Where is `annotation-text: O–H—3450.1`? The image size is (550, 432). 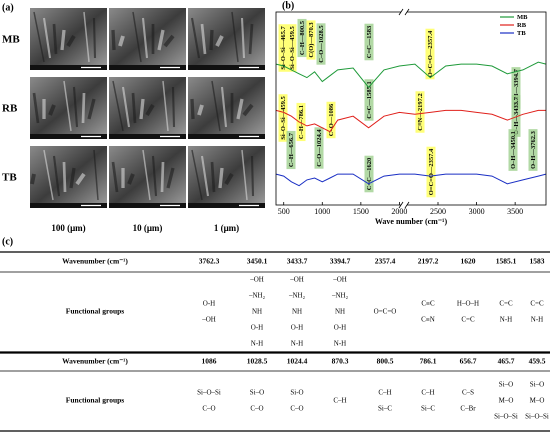 annotation-text: O–H—3450.1 is located at coordinates (513, 150).